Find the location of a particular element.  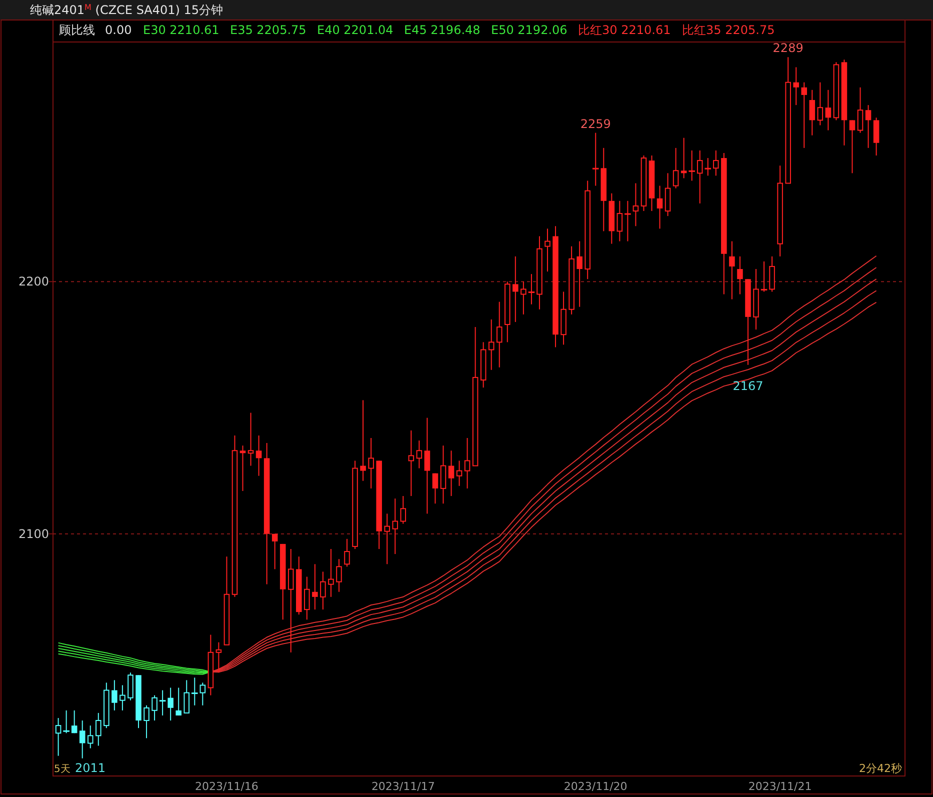

header: 0.00 is located at coordinates (118, 30).